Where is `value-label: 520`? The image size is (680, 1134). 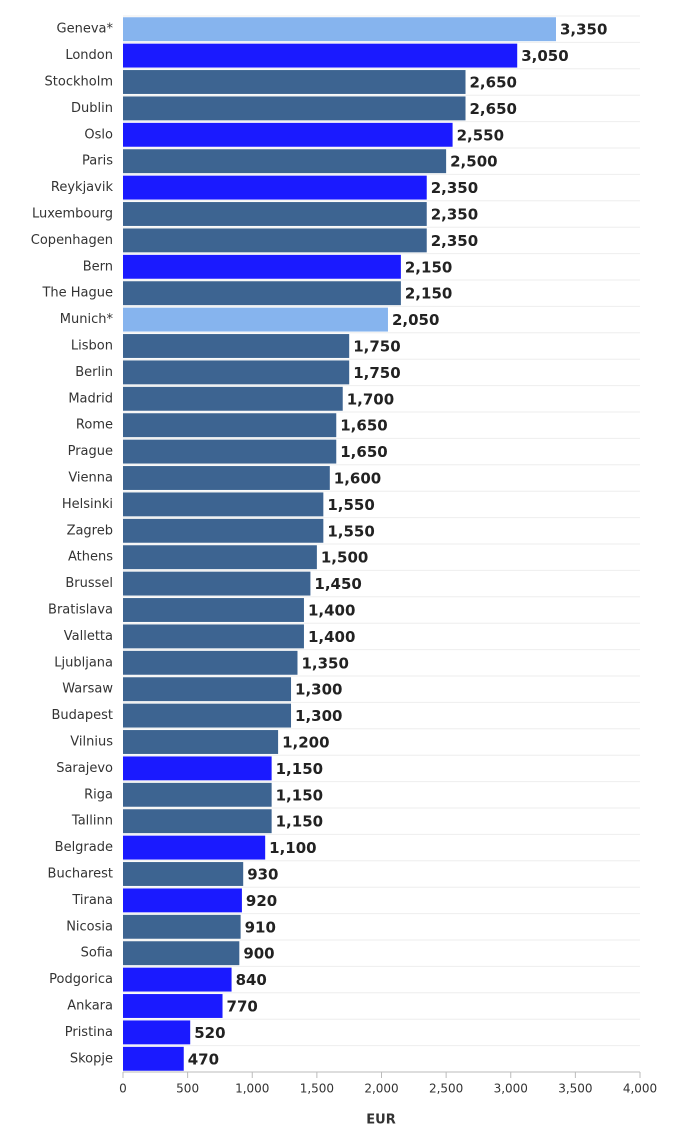 value-label: 520 is located at coordinates (209, 1033).